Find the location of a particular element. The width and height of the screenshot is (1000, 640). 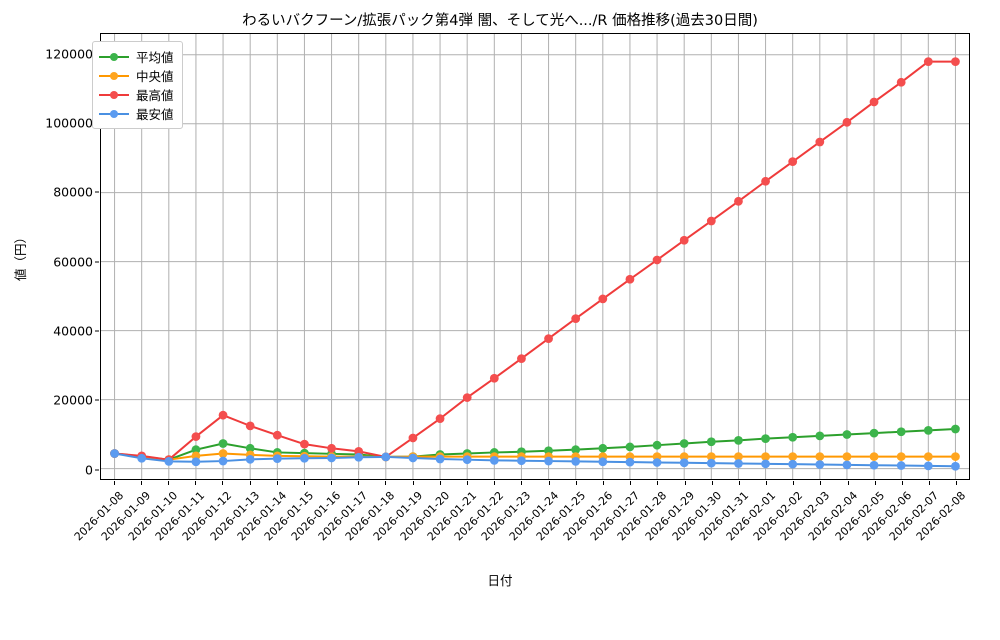

legend-item: 平均値 is located at coordinates (136, 56).